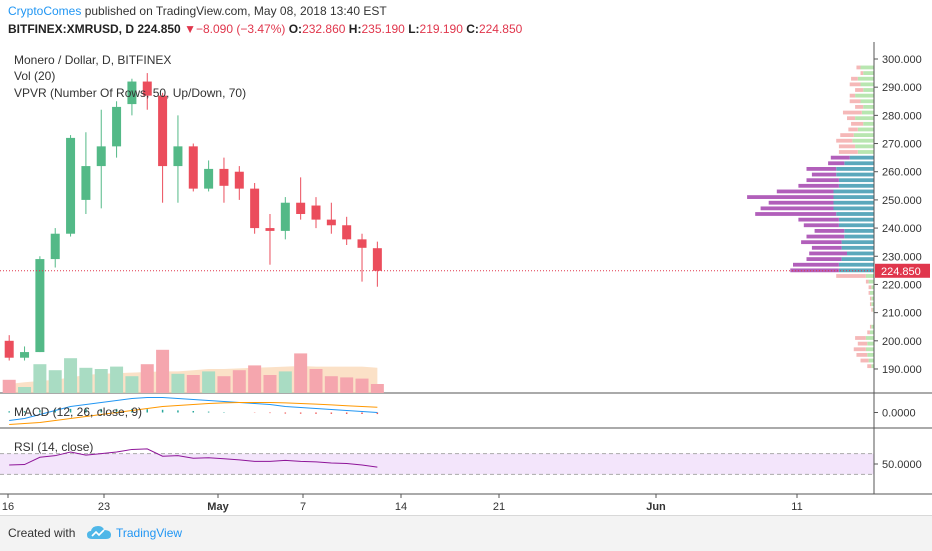 The height and width of the screenshot is (551, 932). I want to click on price-tick-label: 250.000, so click(902, 201).